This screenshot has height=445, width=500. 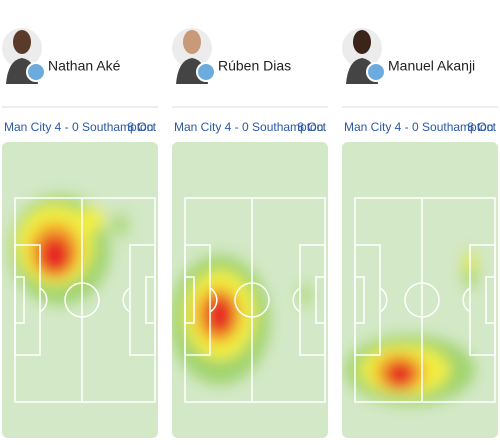 I want to click on player-name: Rúben Dias, so click(x=254, y=66).